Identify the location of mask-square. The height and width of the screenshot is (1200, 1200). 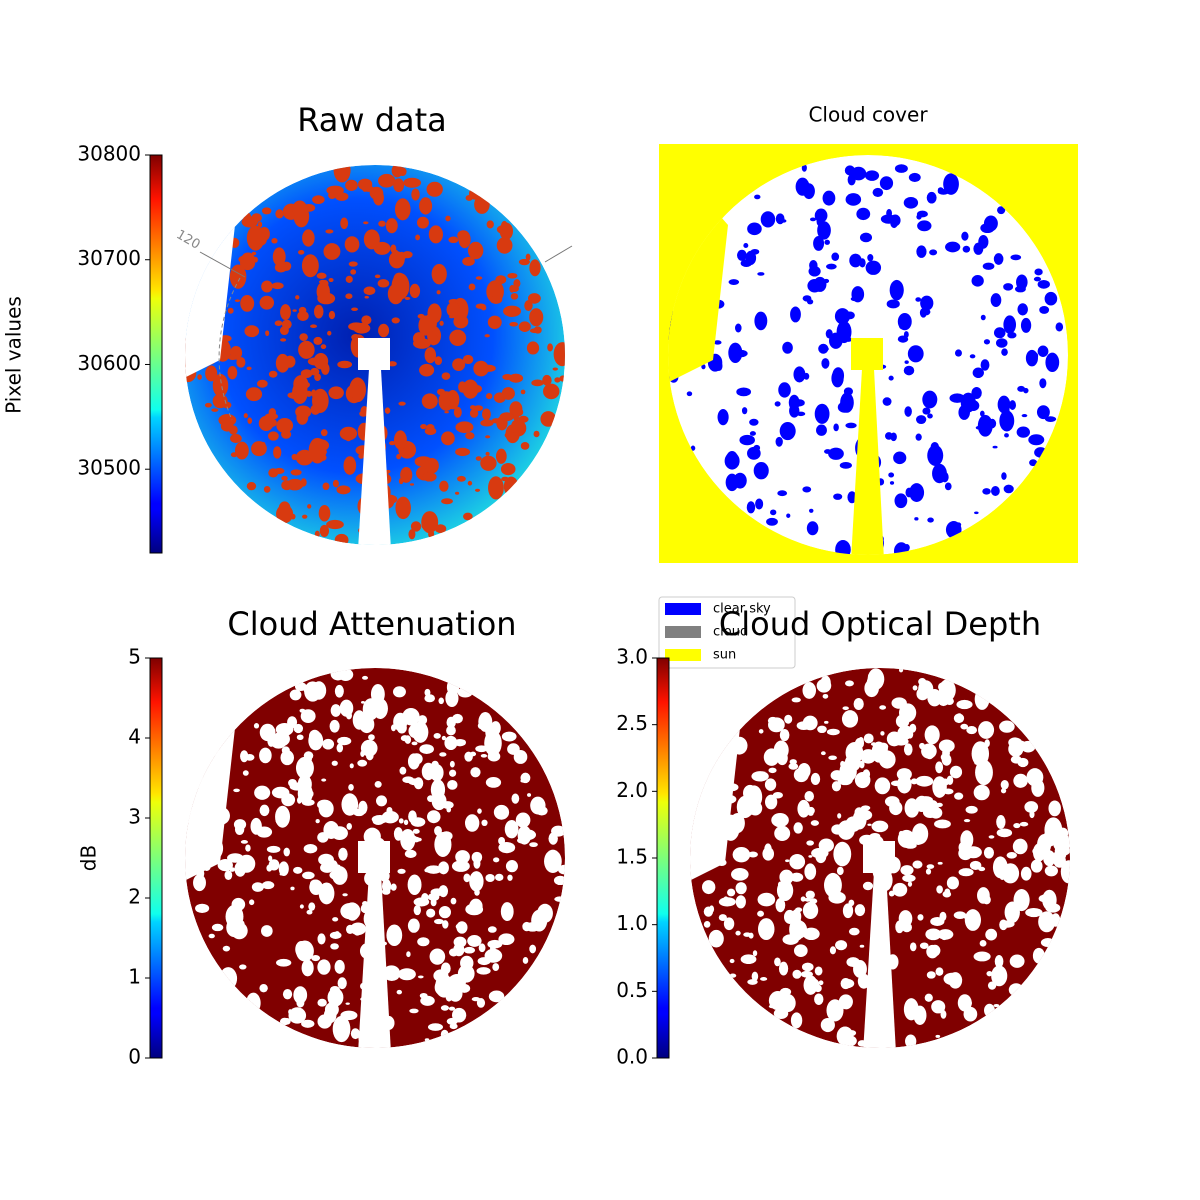
(374, 857).